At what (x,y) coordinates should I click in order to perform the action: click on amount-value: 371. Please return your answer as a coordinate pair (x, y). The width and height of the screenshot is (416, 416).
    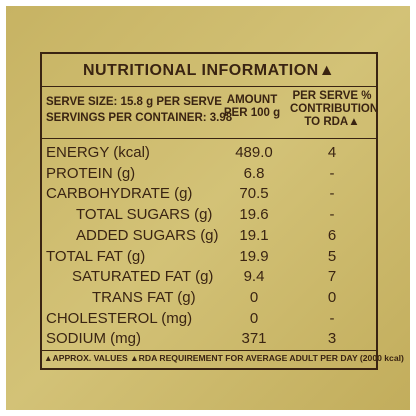
    Looking at the image, I should click on (254, 339).